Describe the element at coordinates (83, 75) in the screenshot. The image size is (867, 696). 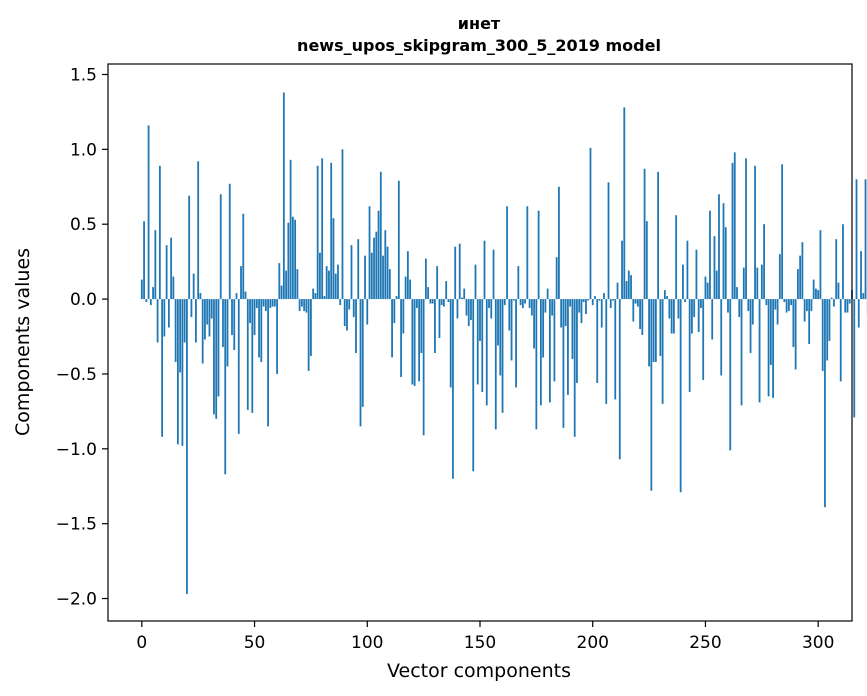
I see `y-tick-label: 1.5` at that location.